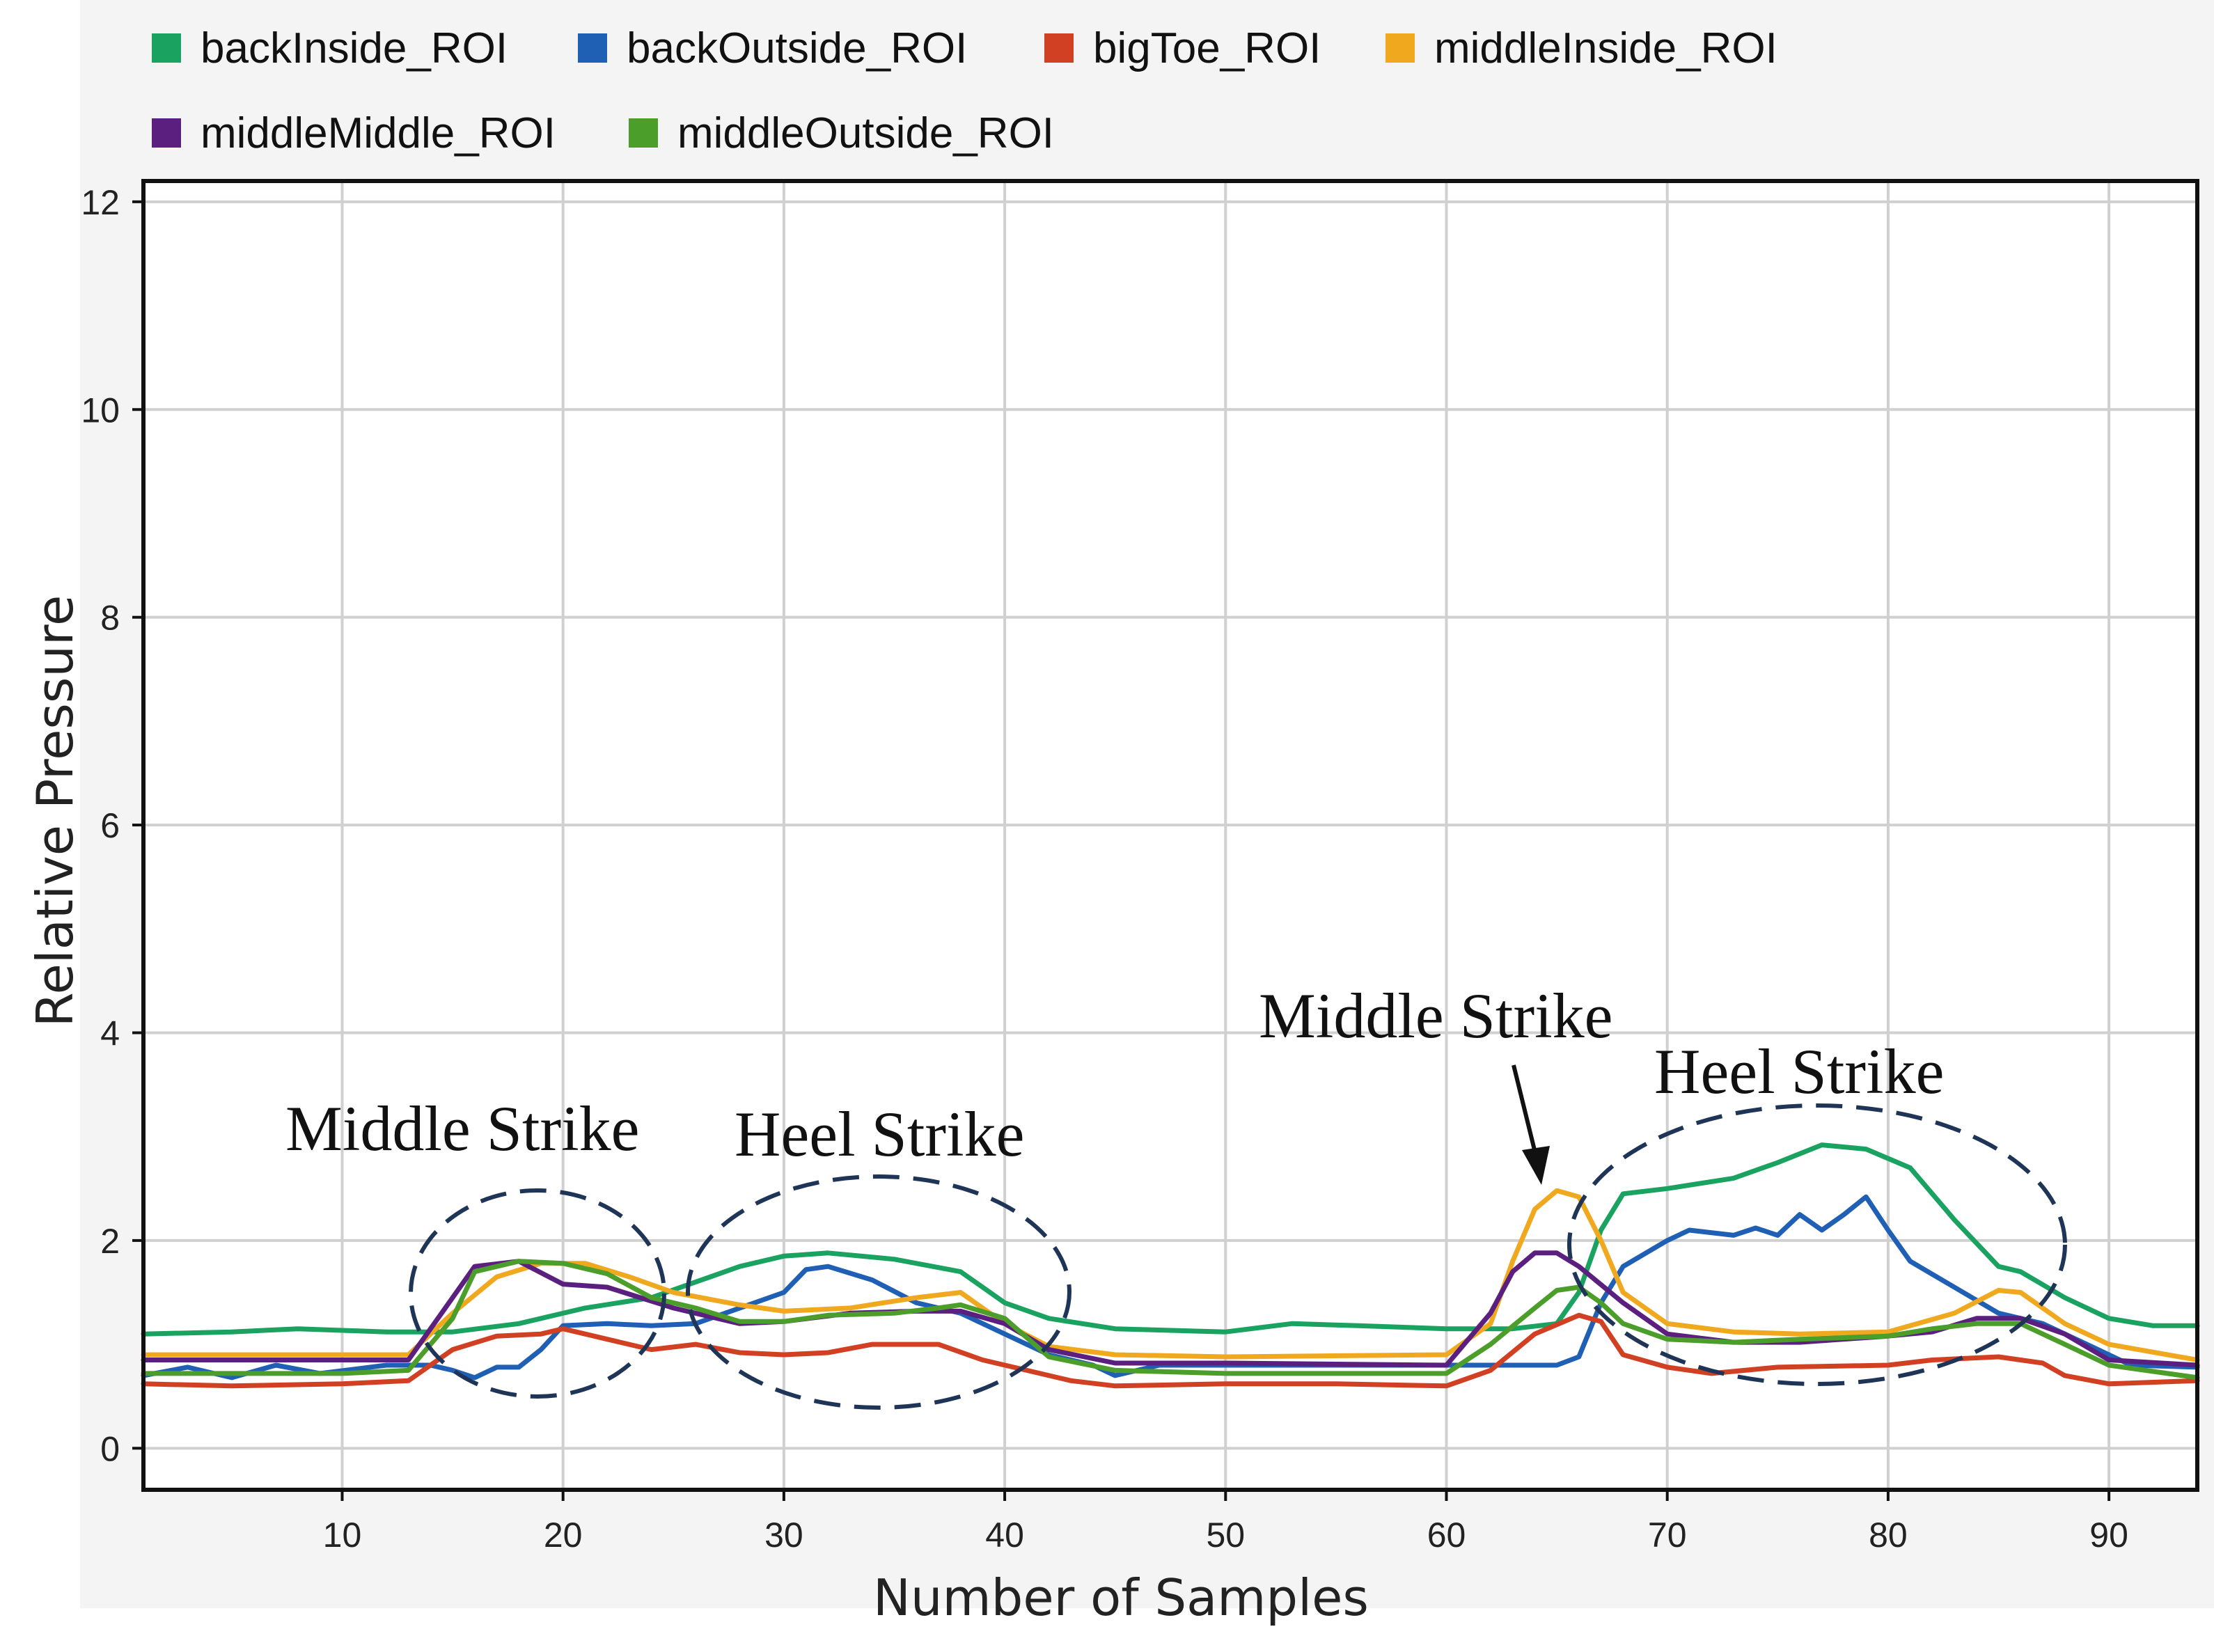  Describe the element at coordinates (2108, 1535) in the screenshot. I see `x-tick-label: 90` at that location.